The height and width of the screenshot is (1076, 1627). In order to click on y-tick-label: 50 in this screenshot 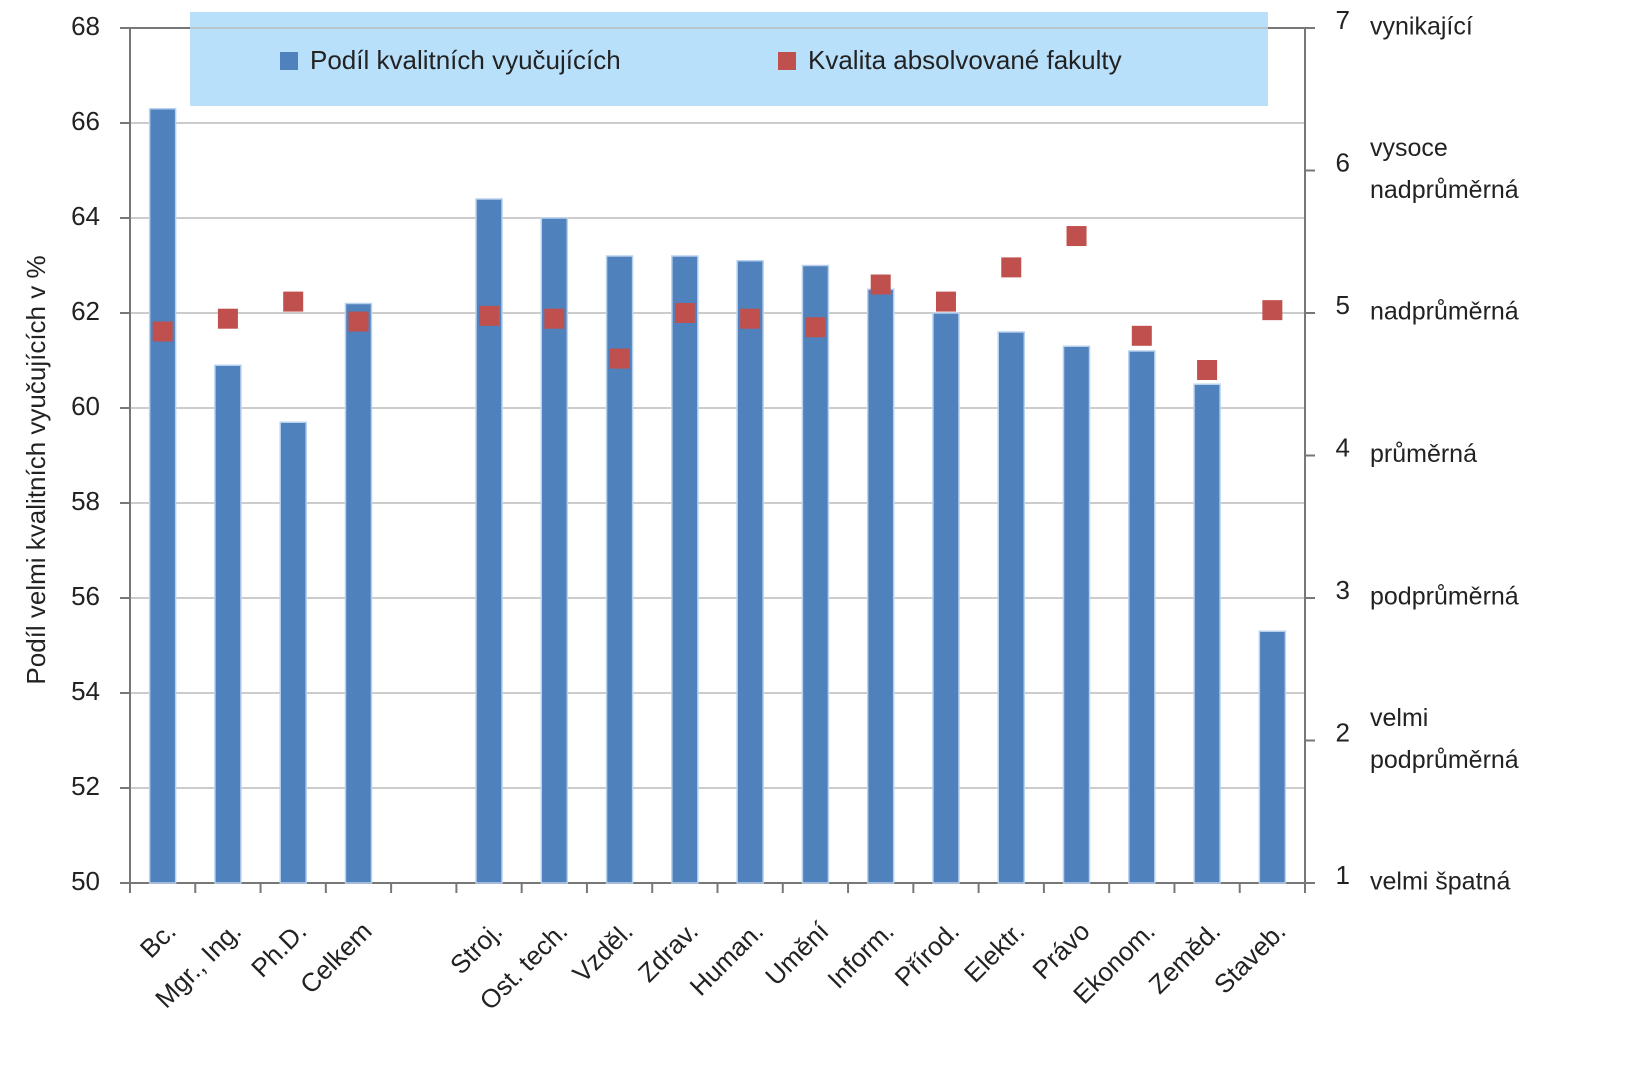, I will do `click(85, 881)`.